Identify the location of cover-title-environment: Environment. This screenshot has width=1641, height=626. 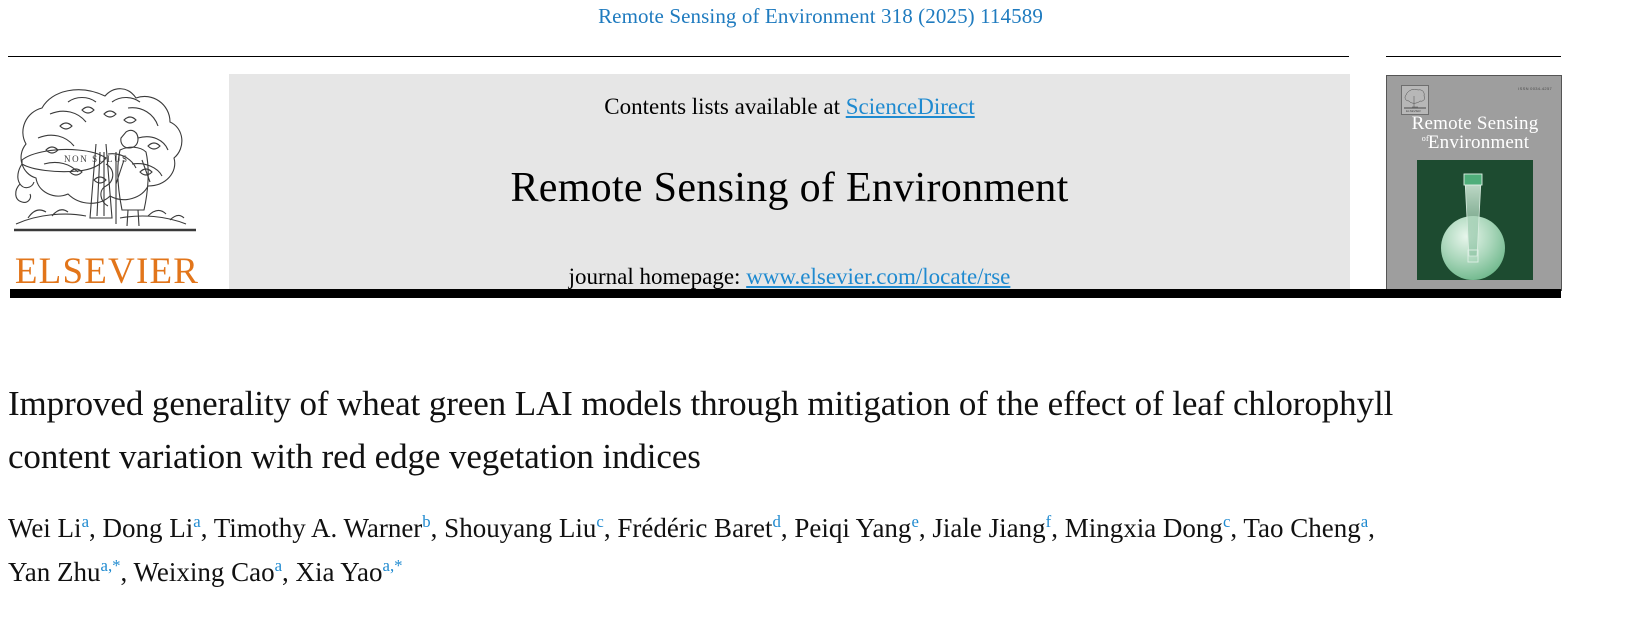
(1478, 142).